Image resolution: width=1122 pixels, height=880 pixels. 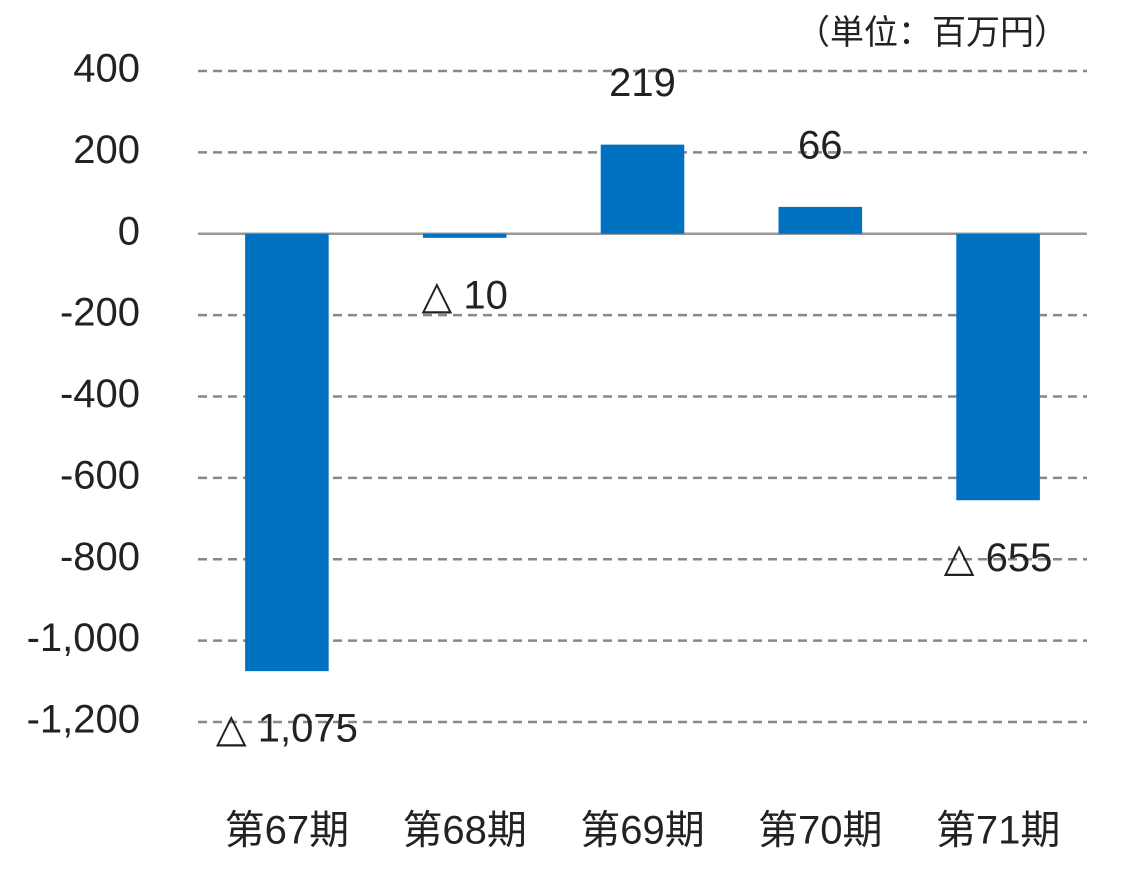 I want to click on y-tick-label: -400, so click(x=100, y=394).